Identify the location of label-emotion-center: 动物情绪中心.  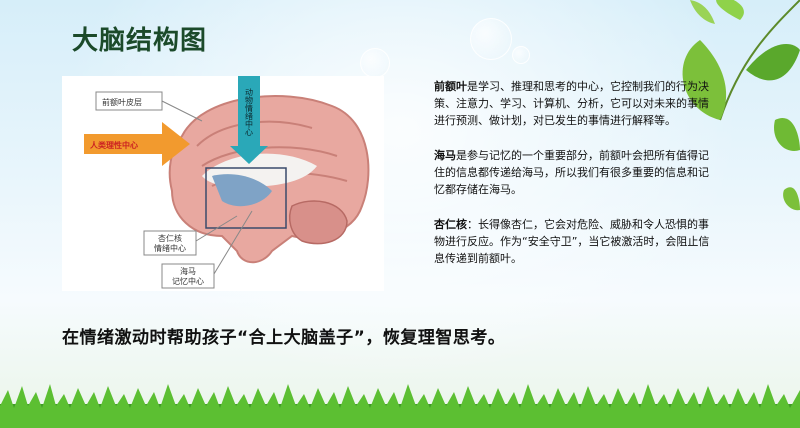
(249, 111).